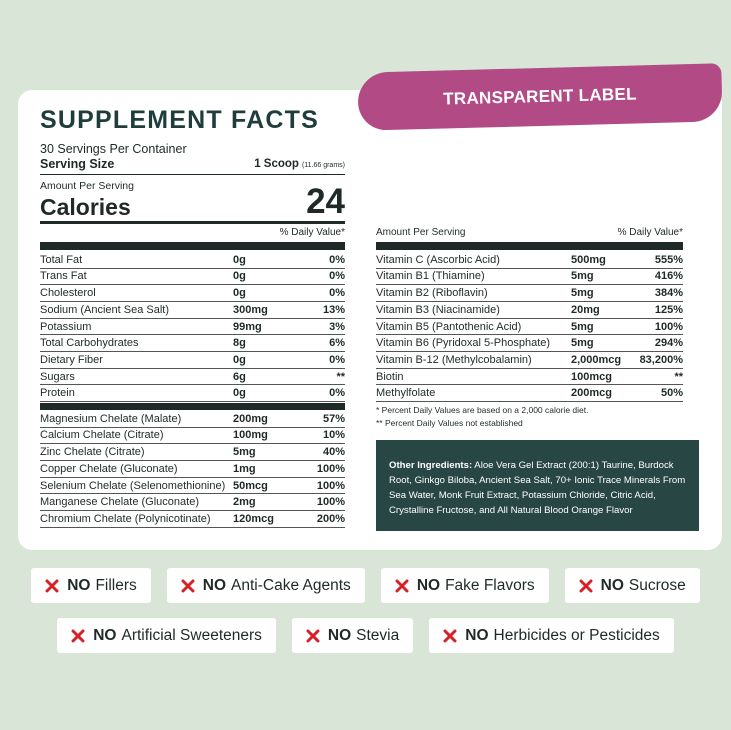 The height and width of the screenshot is (730, 731). What do you see at coordinates (463, 343) in the screenshot?
I see `nutrient-name: Vitamin B6 (Pyridoxal 5-Phosphate)` at bounding box center [463, 343].